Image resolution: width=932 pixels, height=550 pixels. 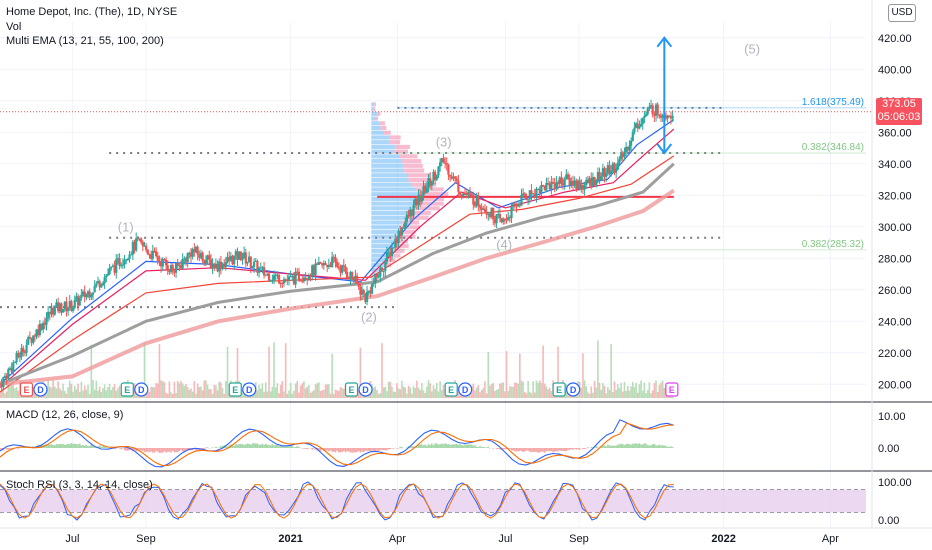 I want to click on y-tick-label: 240.00, so click(x=895, y=322).